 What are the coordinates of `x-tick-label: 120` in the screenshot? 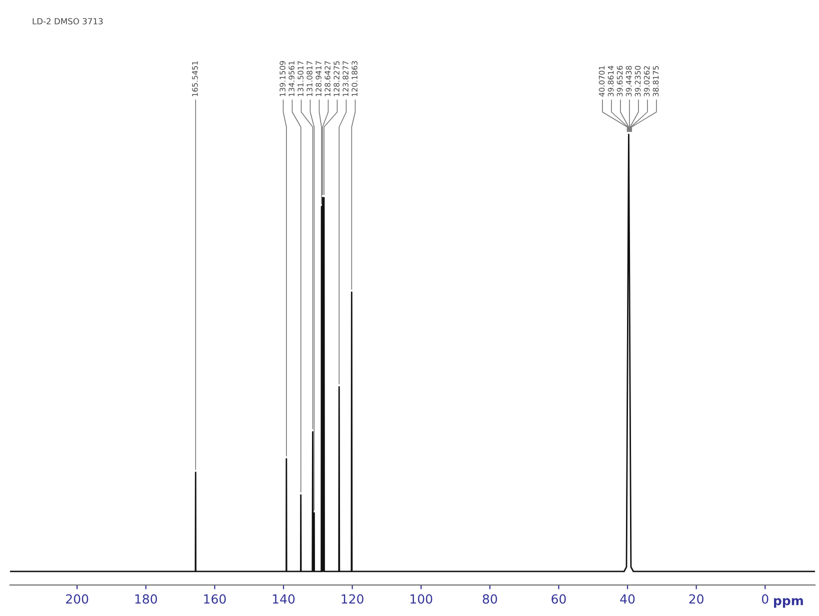 It's located at (353, 599).